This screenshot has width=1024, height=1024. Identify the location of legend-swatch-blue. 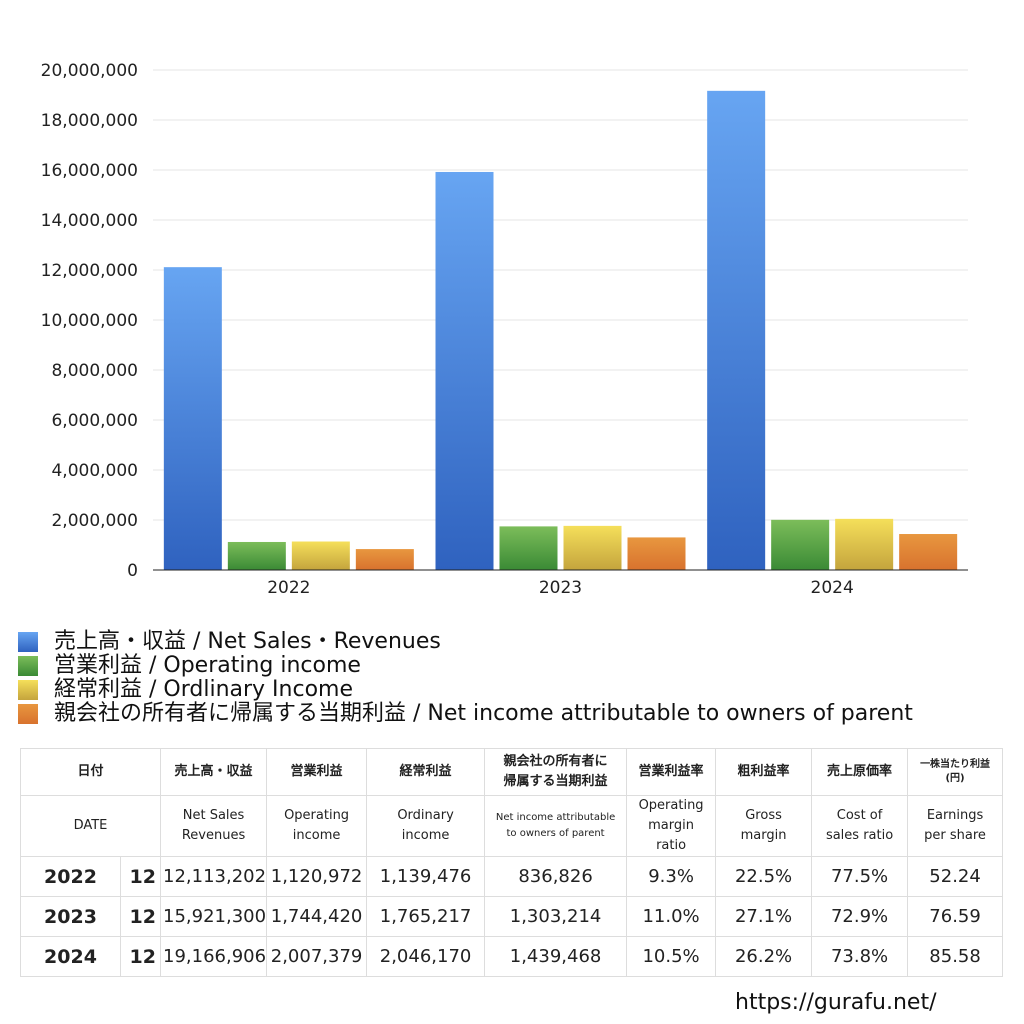
(28, 642).